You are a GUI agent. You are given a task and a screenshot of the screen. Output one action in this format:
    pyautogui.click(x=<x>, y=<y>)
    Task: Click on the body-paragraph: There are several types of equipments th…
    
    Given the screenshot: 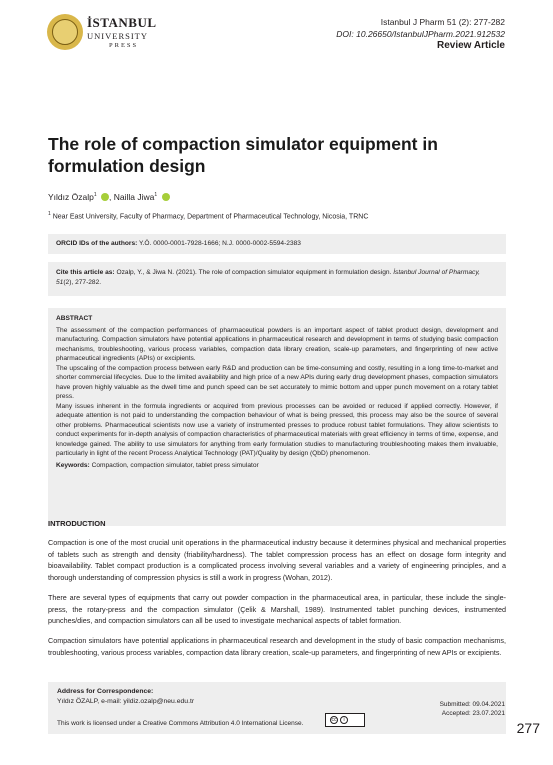 What is the action you would take?
    pyautogui.click(x=277, y=609)
    